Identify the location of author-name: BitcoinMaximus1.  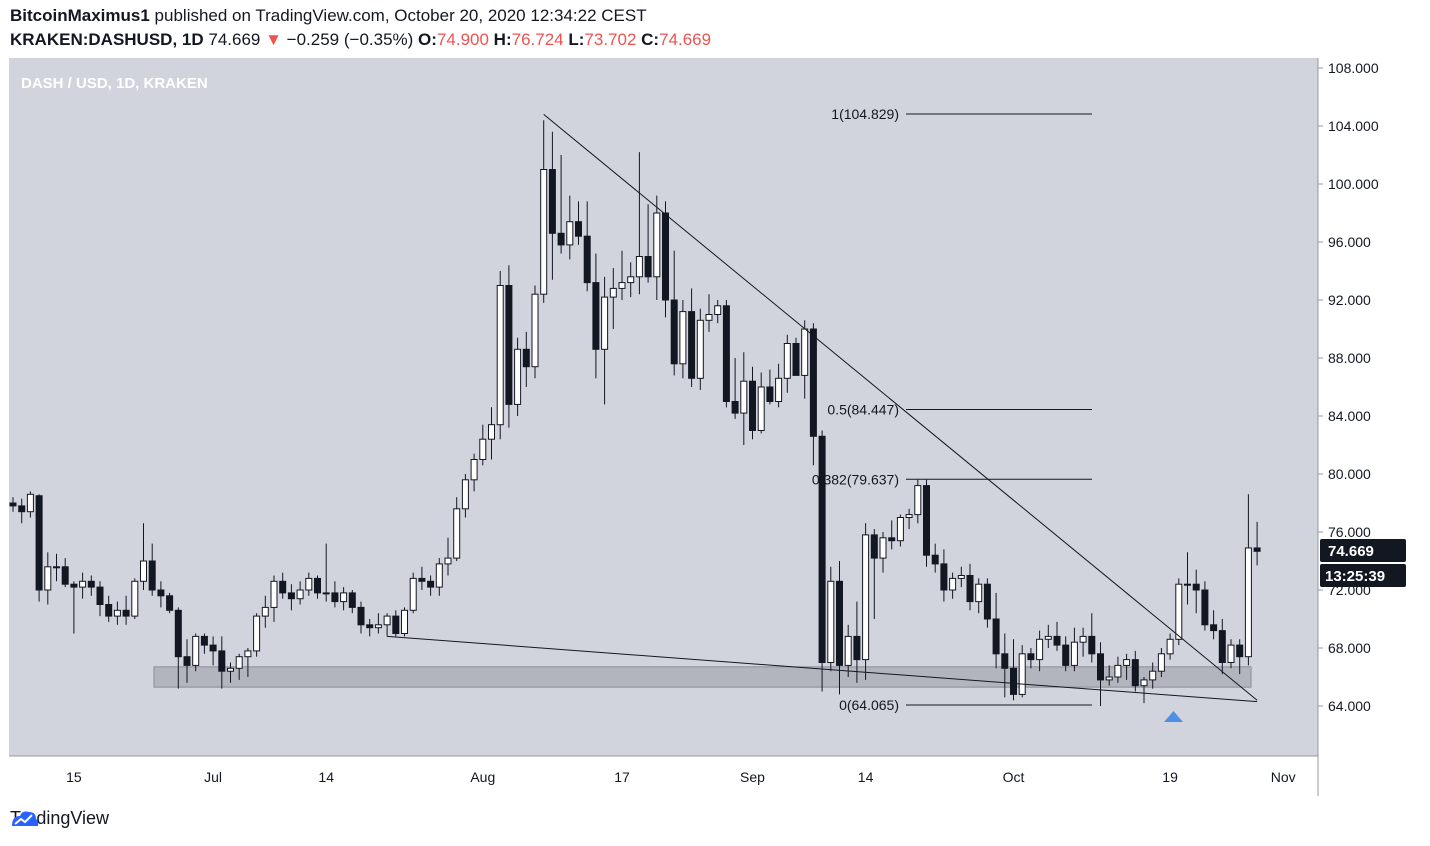
(80, 15).